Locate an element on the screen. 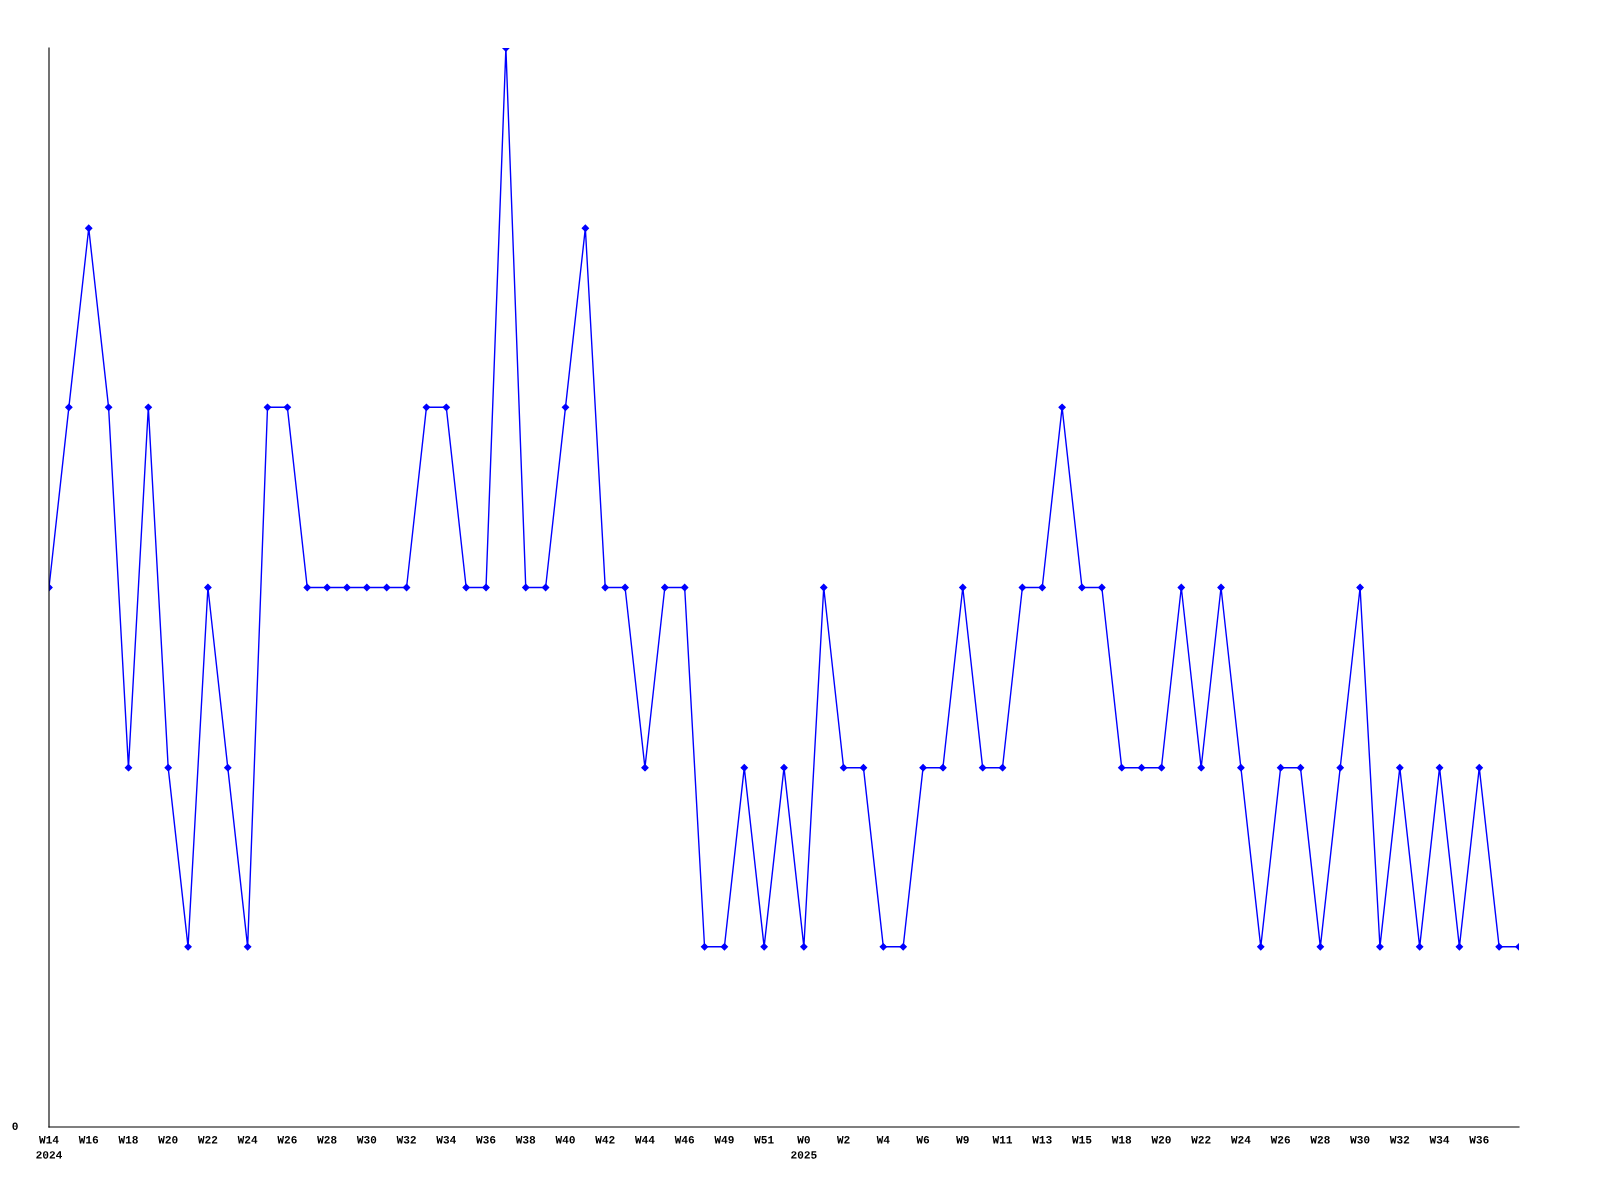  x-tick-label: W15 is located at coordinates (1081, 1140).